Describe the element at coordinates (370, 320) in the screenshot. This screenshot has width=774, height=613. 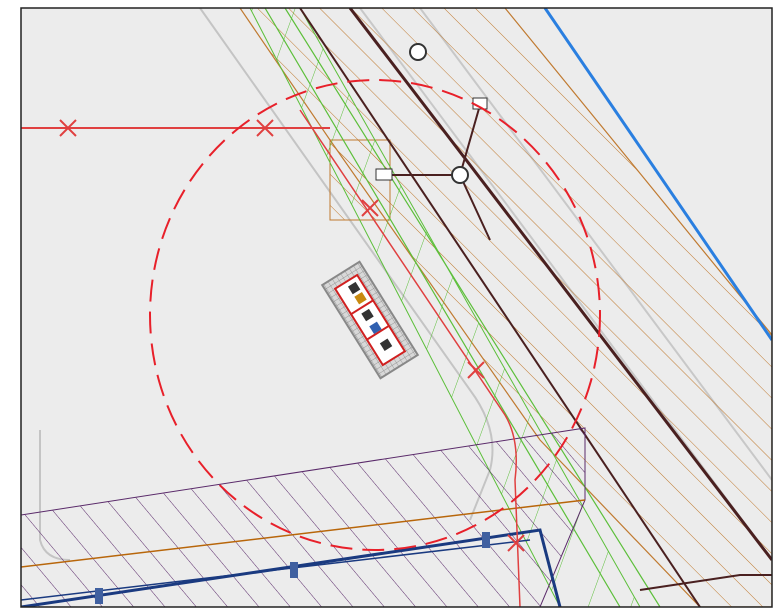
I see `pad` at that location.